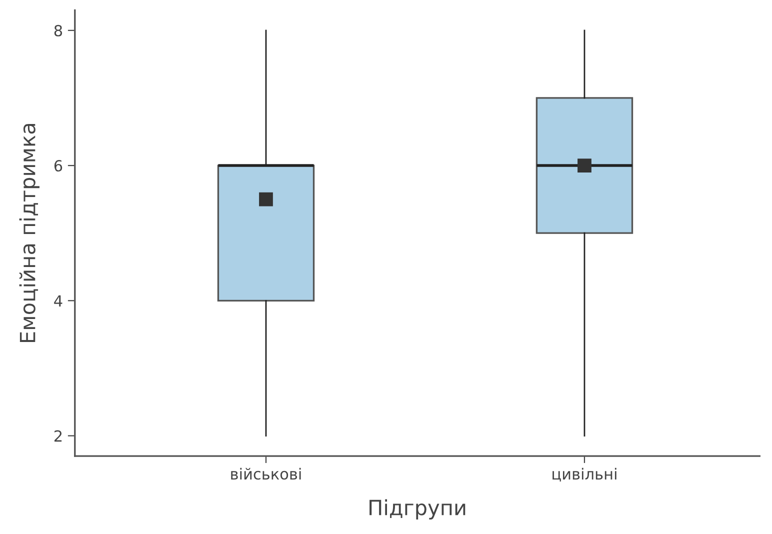 This screenshot has width=772, height=534. What do you see at coordinates (58, 166) in the screenshot?
I see `y-tick-label: 6` at bounding box center [58, 166].